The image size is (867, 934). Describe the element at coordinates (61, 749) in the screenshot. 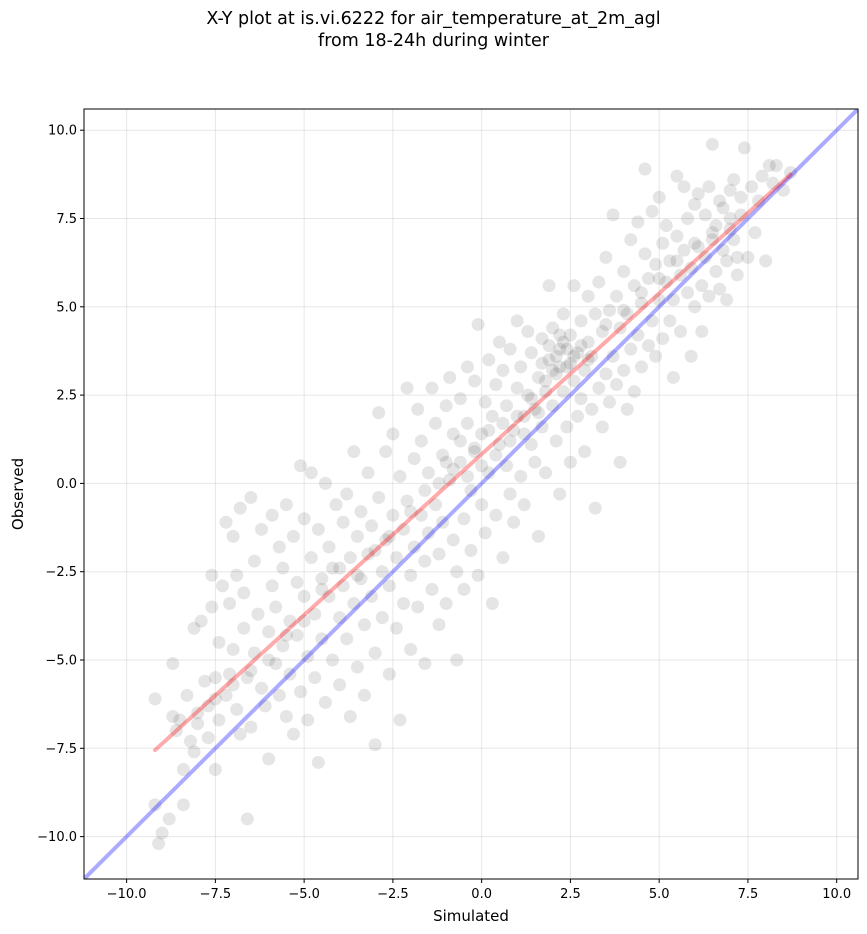

I see `y-tick-label: −7.5` at that location.